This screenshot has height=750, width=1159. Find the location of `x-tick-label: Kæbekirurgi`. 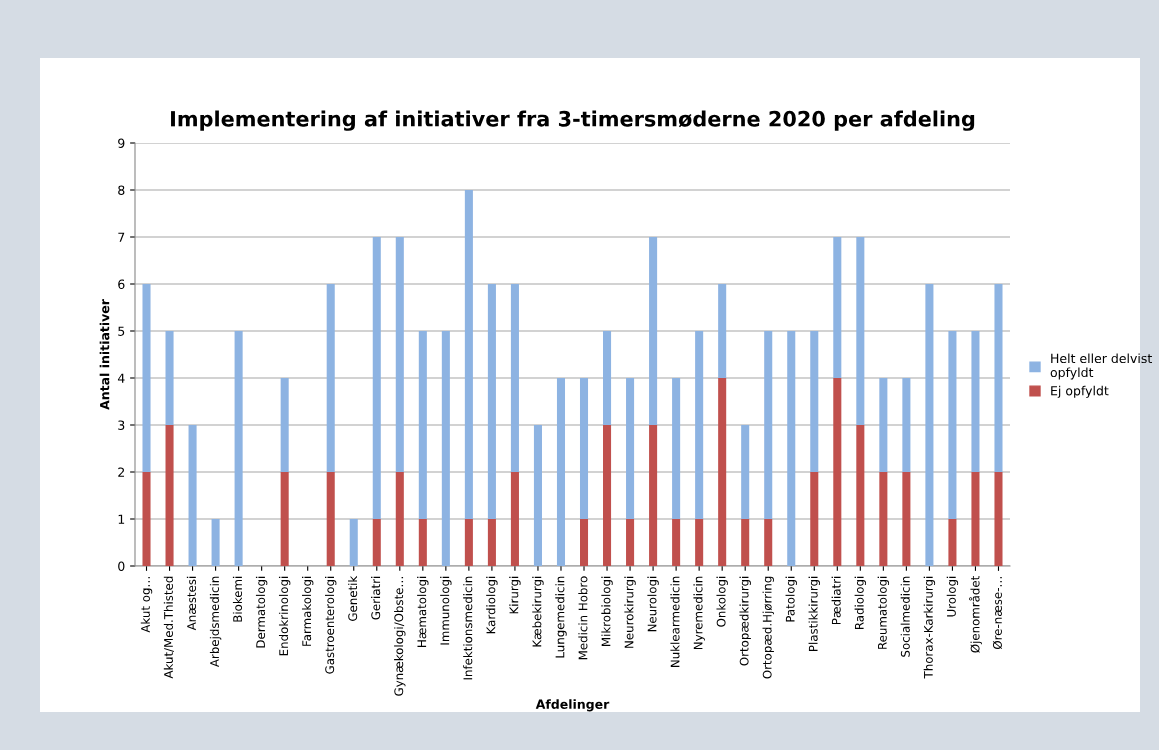

x-tick-label: Kæbekirurgi is located at coordinates (538, 611).